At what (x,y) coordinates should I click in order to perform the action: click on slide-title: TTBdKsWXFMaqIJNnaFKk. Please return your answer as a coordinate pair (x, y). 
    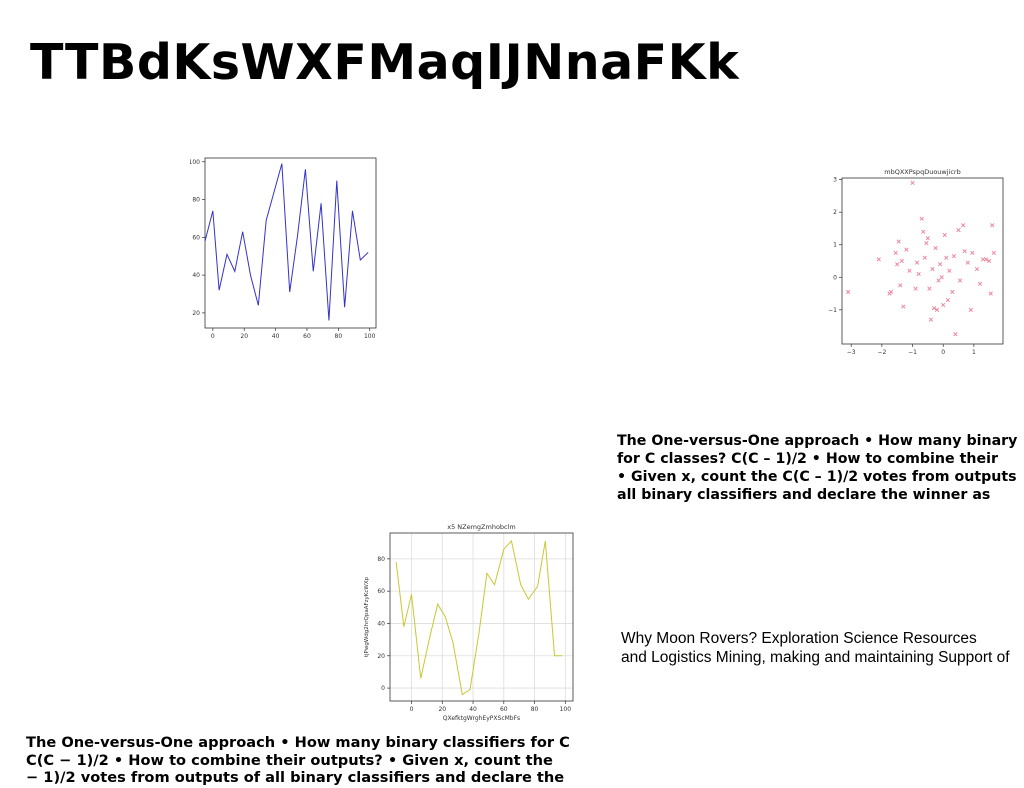
    Looking at the image, I should click on (385, 62).